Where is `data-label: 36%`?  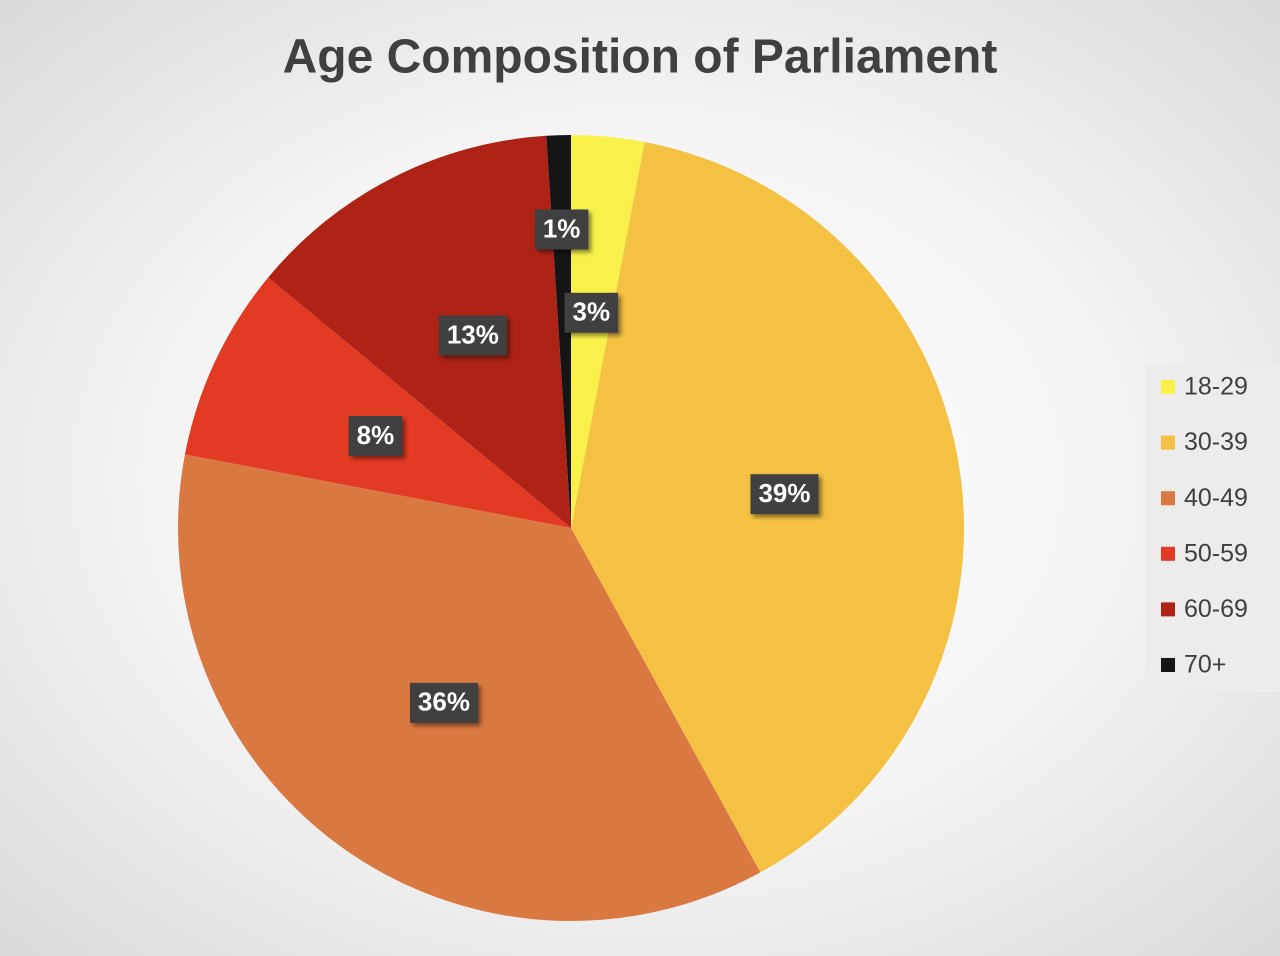 data-label: 36% is located at coordinates (443, 702).